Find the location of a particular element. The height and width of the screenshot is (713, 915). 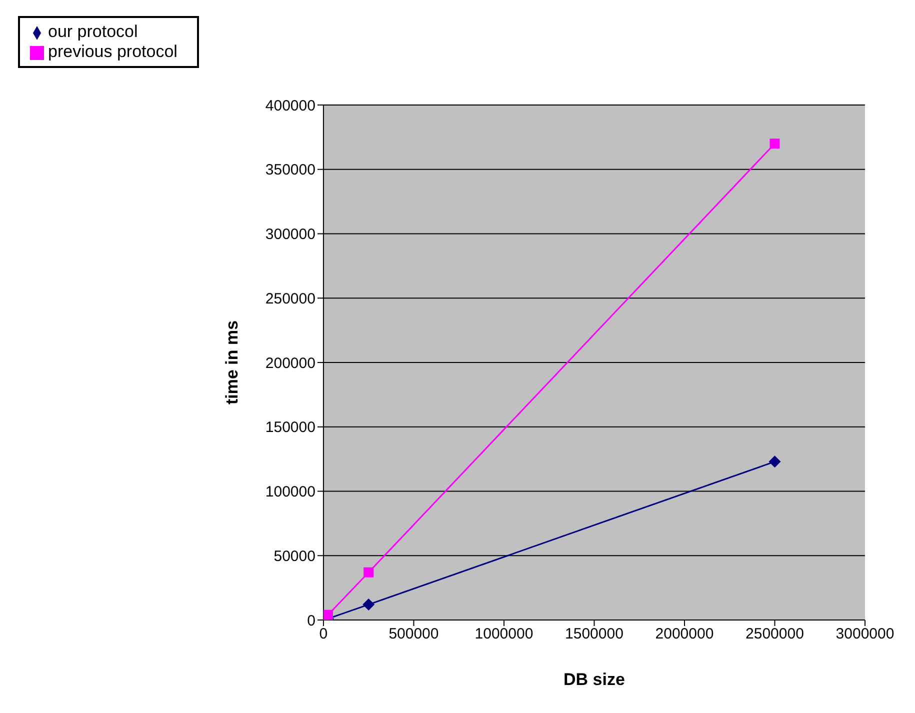

y-tick-label: 350000 is located at coordinates (290, 170).